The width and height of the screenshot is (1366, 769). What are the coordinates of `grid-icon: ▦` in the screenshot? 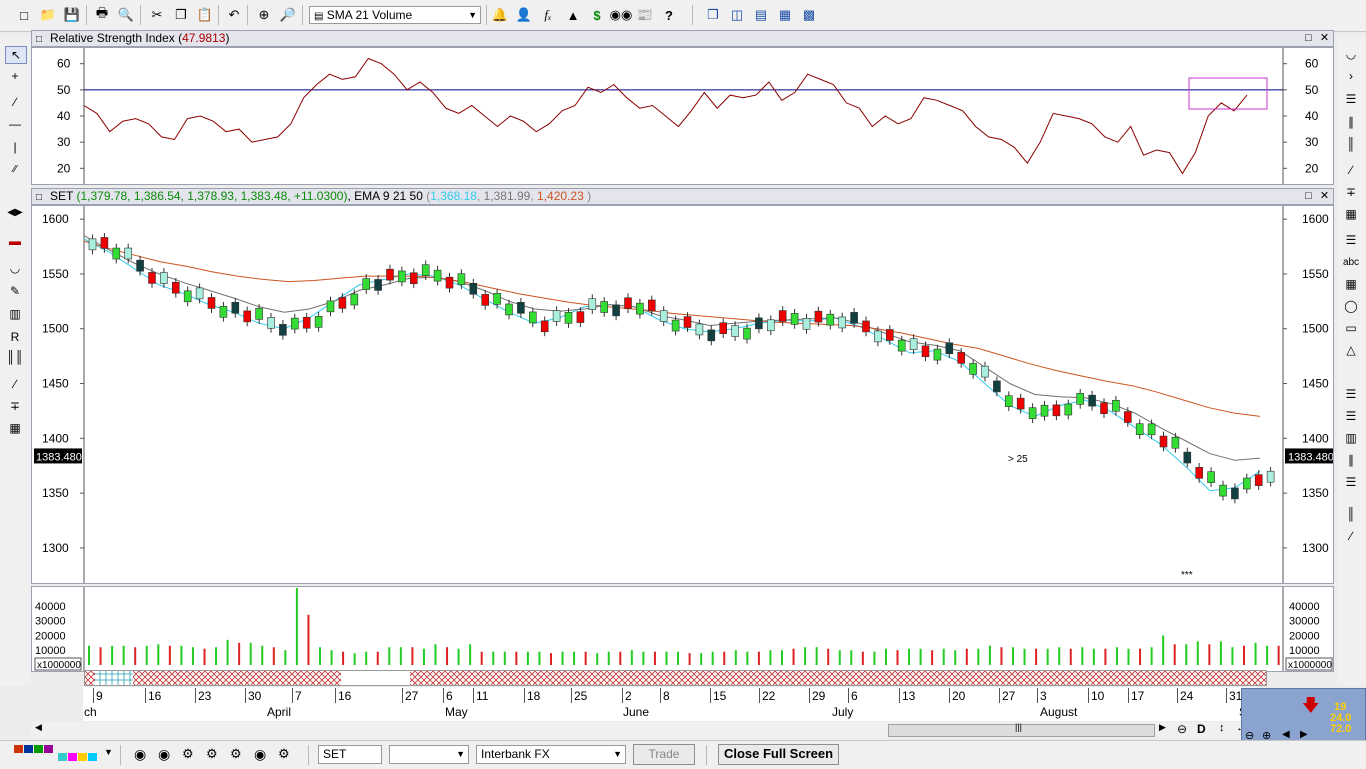 It's located at (785, 14).